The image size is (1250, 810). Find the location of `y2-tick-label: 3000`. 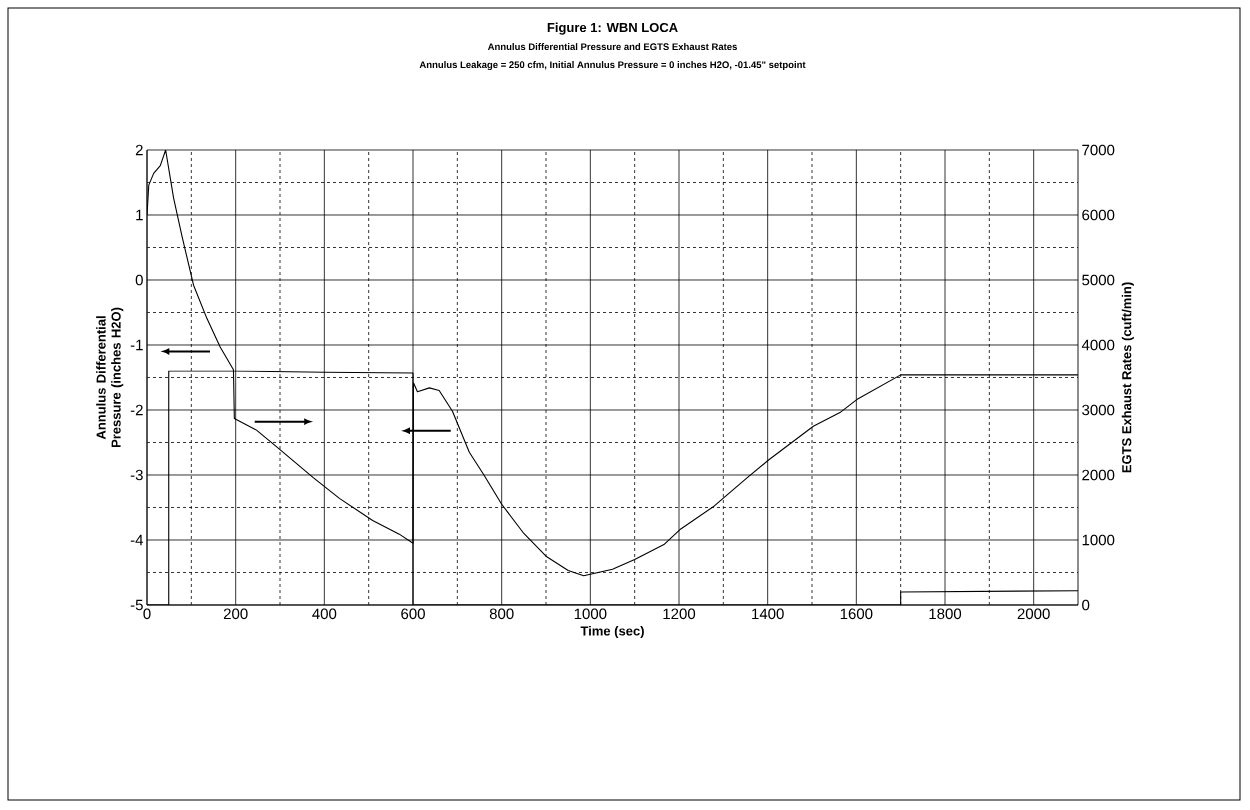

y2-tick-label: 3000 is located at coordinates (1098, 410).